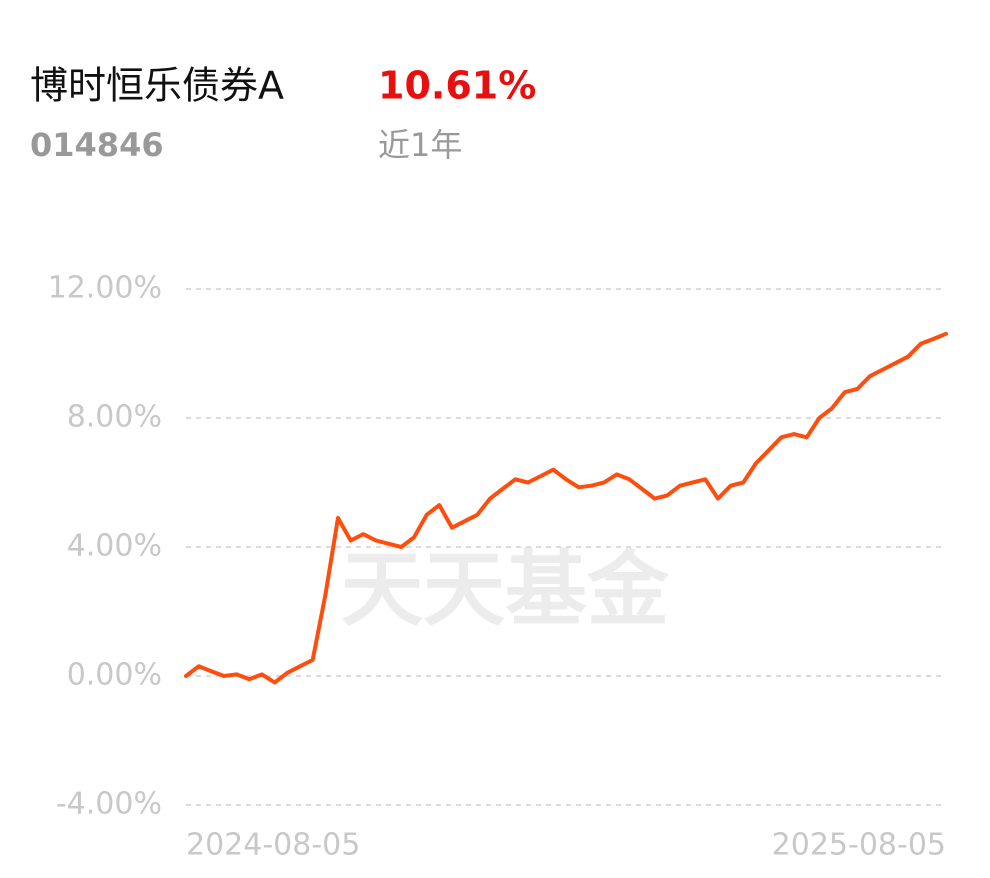 The width and height of the screenshot is (990, 878). What do you see at coordinates (420, 145) in the screenshot?
I see `period-label: 近1年` at bounding box center [420, 145].